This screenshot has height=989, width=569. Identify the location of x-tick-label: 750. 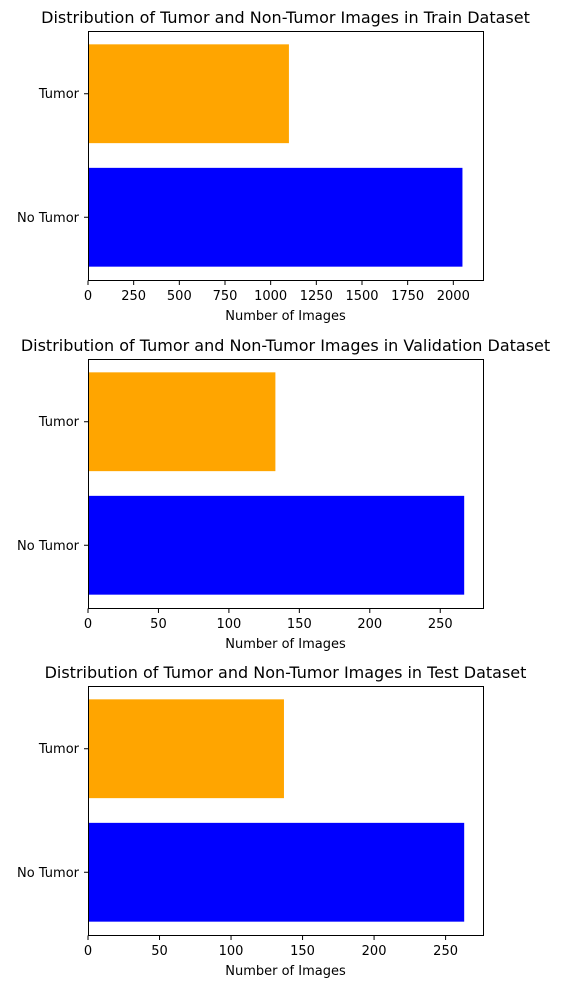
(225, 296).